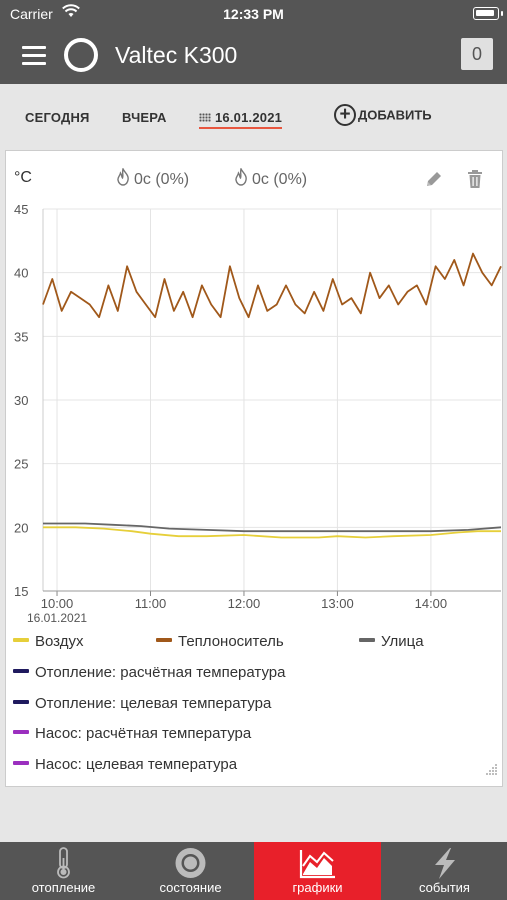 This screenshot has width=507, height=900. I want to click on legend-item: Отопление: целевая температура, so click(142, 703).